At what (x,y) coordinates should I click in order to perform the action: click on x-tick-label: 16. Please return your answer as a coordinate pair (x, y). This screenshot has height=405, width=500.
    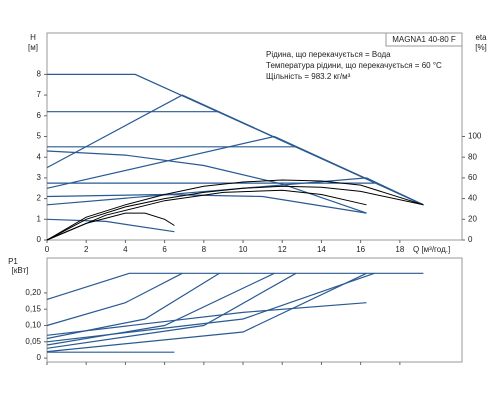
    Looking at the image, I should click on (360, 249).